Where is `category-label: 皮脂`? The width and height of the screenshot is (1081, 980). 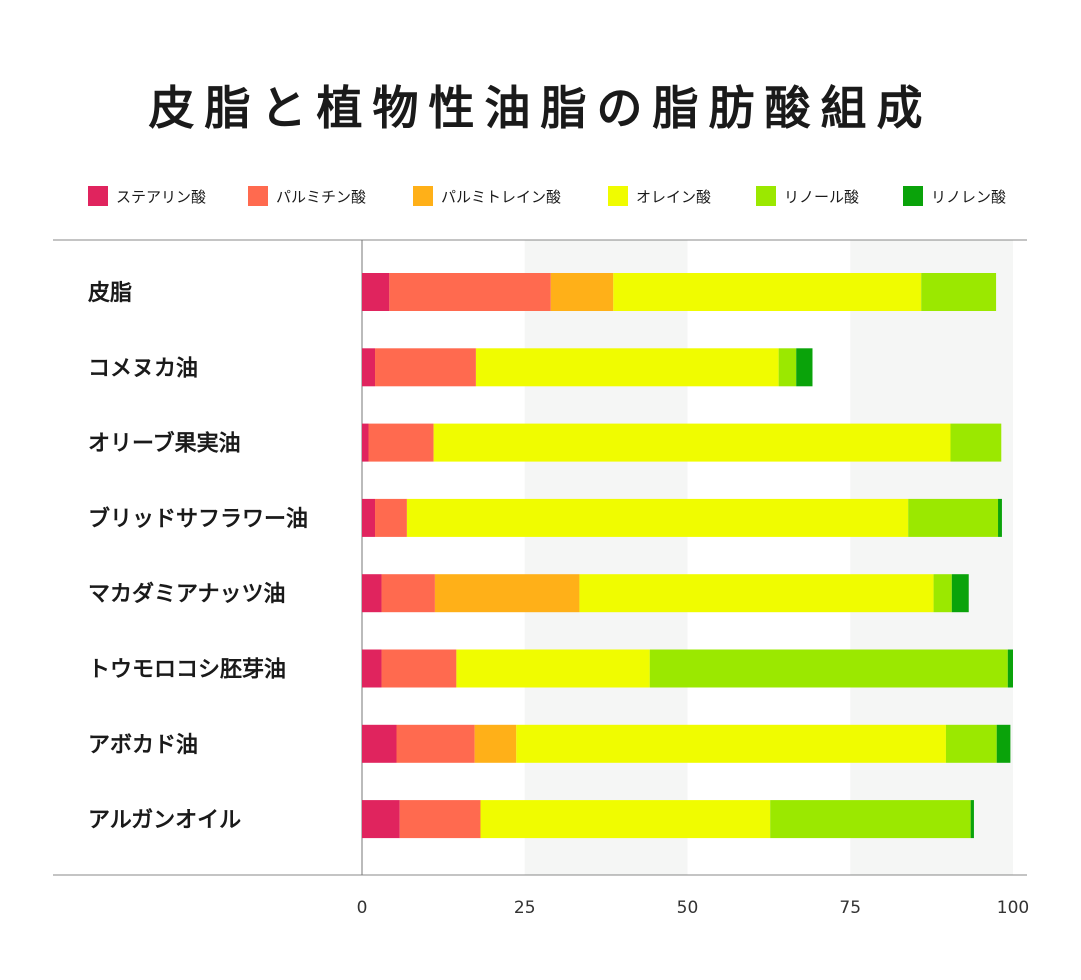
category-label: 皮脂 is located at coordinates (110, 293).